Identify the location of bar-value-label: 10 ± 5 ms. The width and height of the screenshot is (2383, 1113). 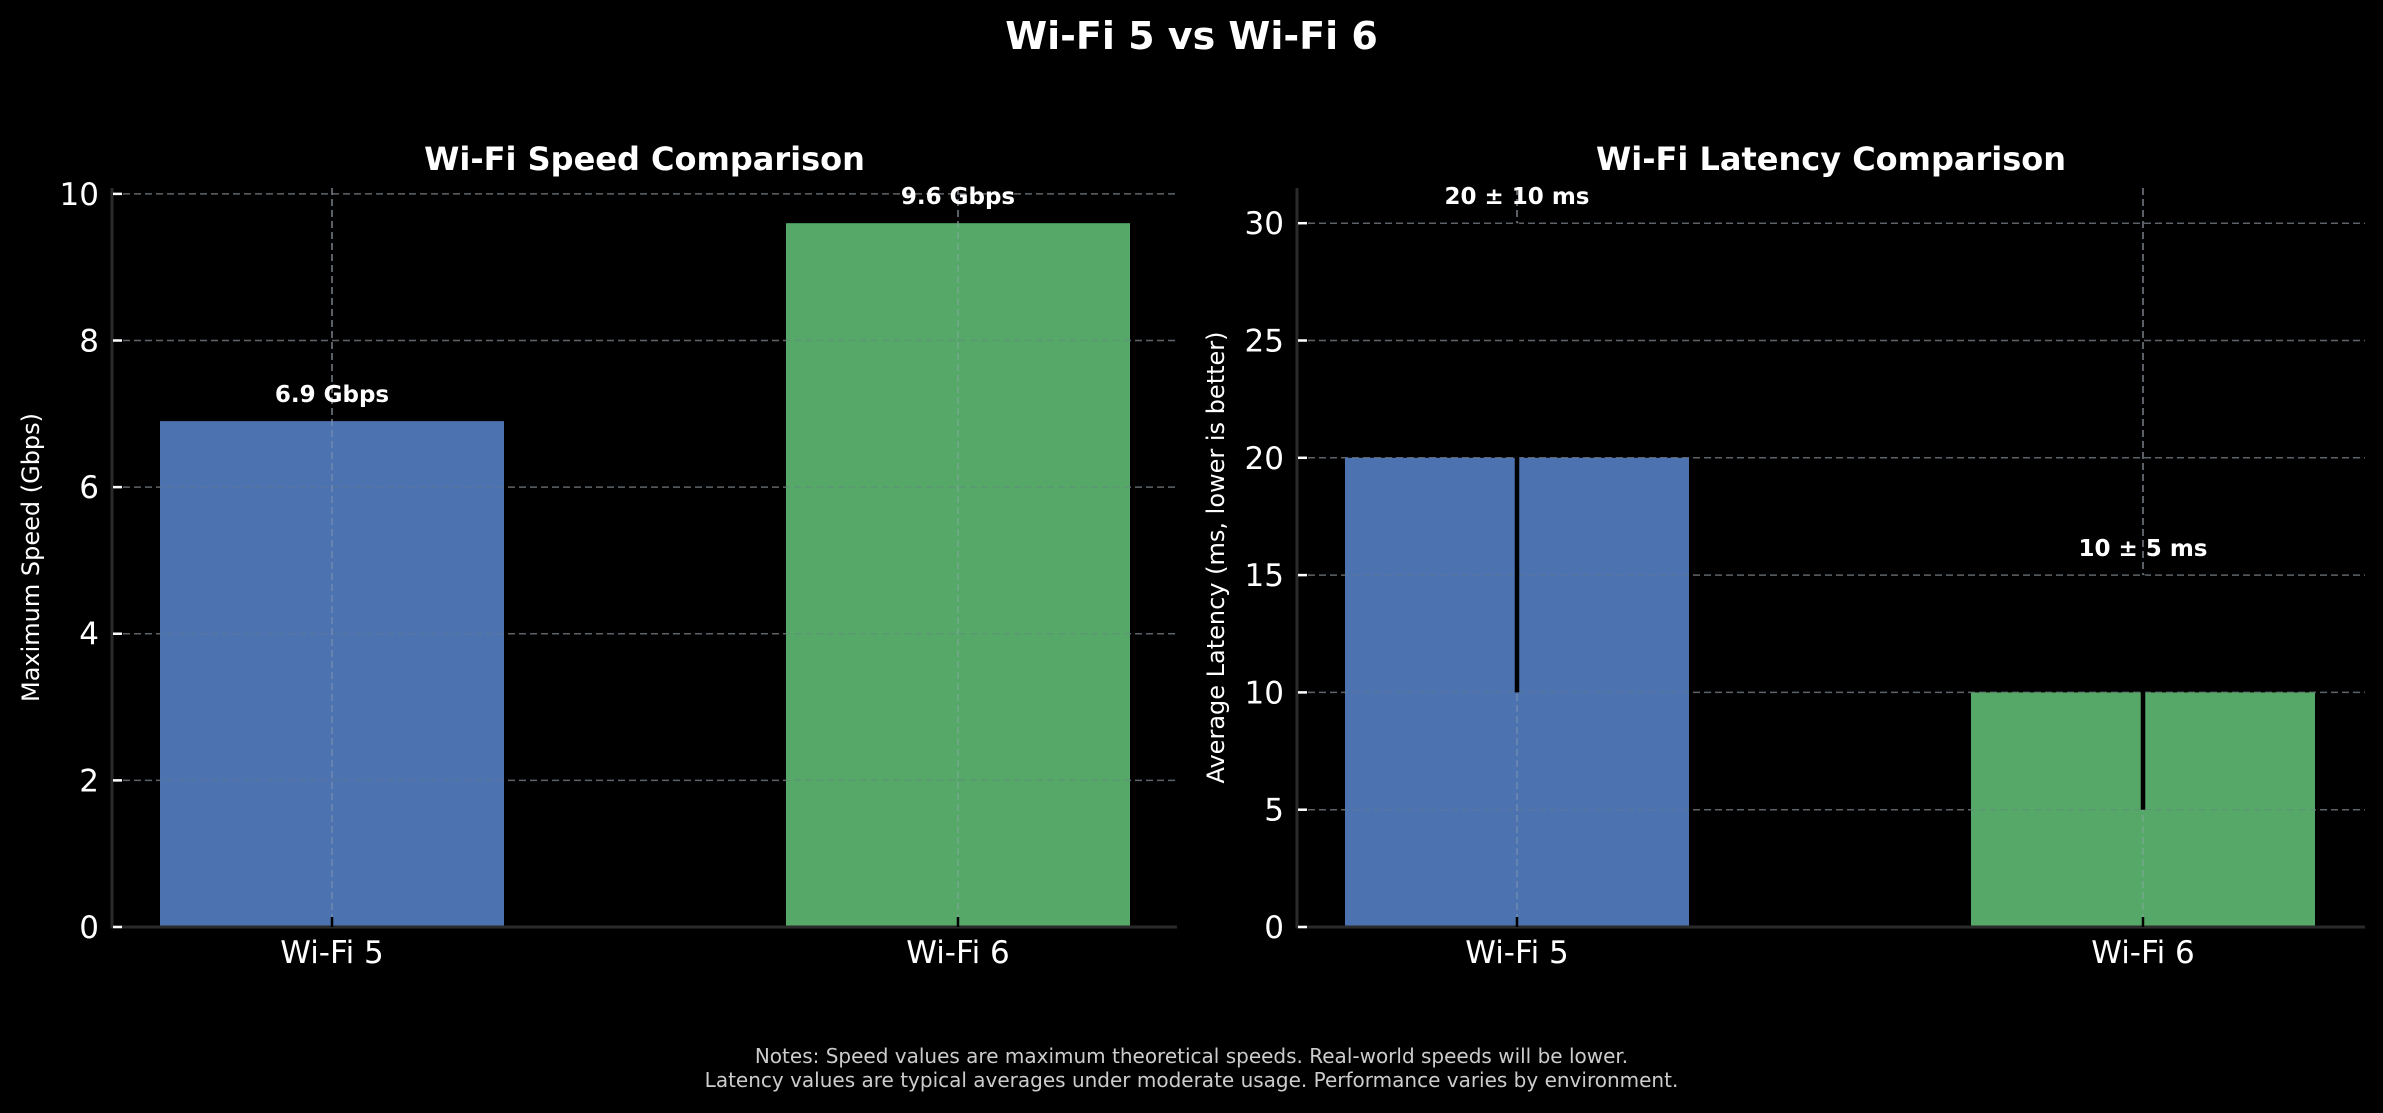
(2143, 549).